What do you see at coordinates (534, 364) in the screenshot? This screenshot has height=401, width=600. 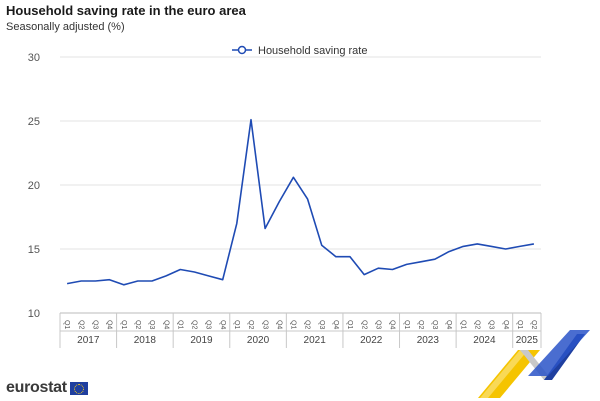 I see `eurostat-brand-graphic` at bounding box center [534, 364].